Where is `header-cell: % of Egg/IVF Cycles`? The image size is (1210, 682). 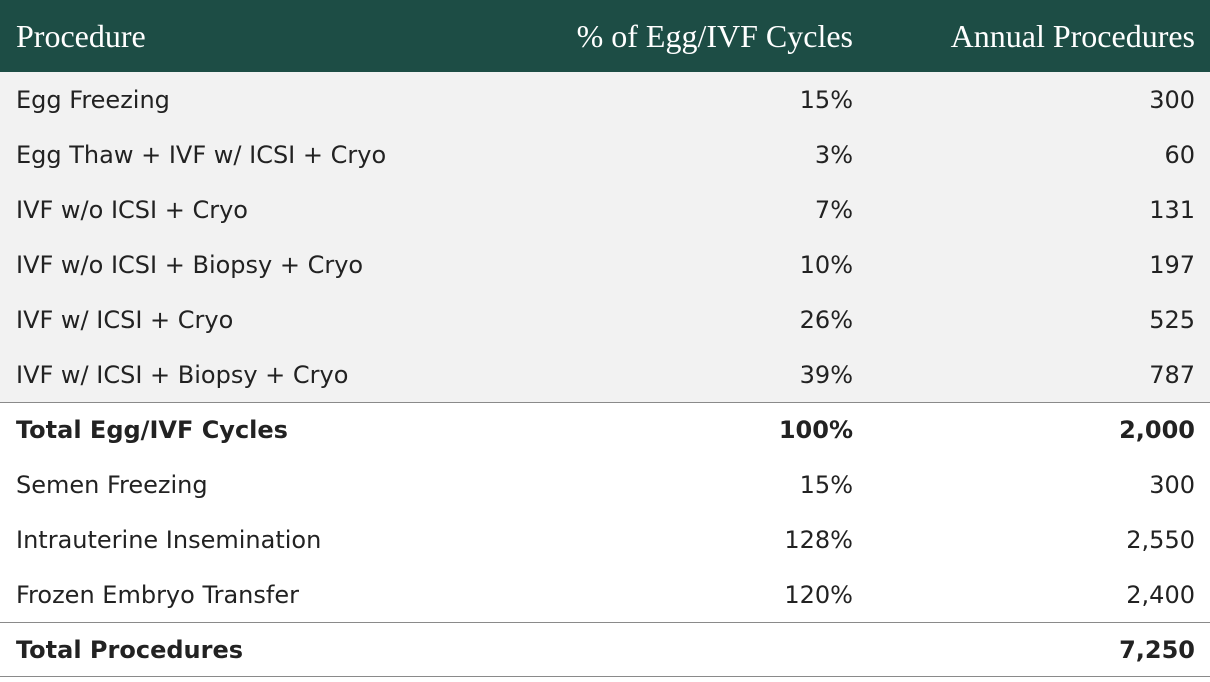
header-cell: % of Egg/IVF Cycles is located at coordinates (714, 35).